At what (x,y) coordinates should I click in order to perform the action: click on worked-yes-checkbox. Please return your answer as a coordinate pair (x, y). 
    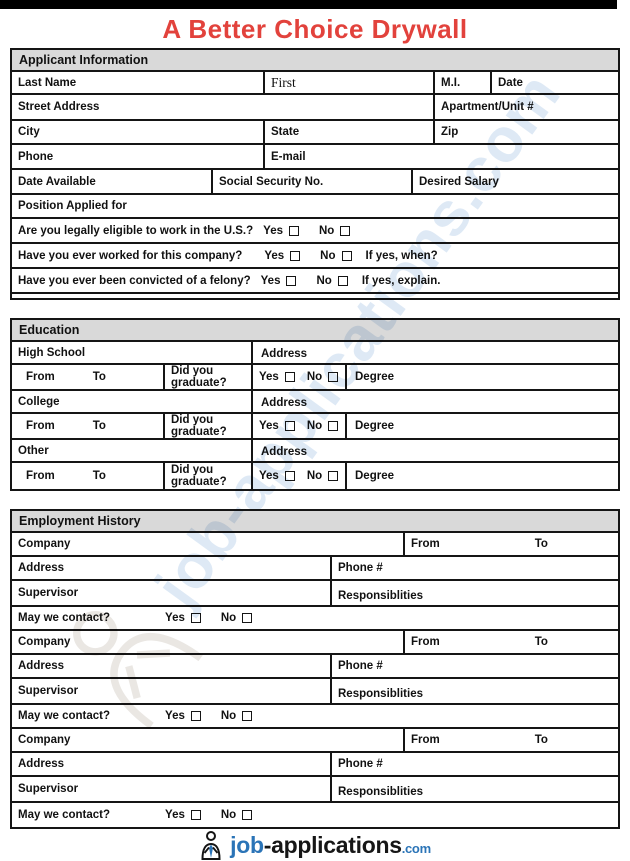
    Looking at the image, I should click on (295, 255).